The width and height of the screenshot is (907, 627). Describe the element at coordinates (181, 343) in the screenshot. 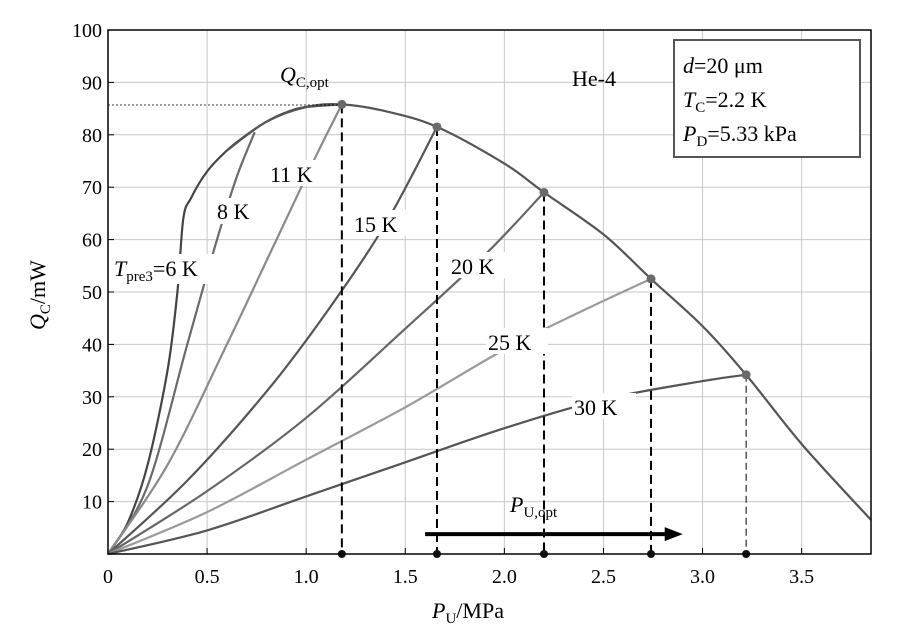

I see `series-line-8k` at that location.